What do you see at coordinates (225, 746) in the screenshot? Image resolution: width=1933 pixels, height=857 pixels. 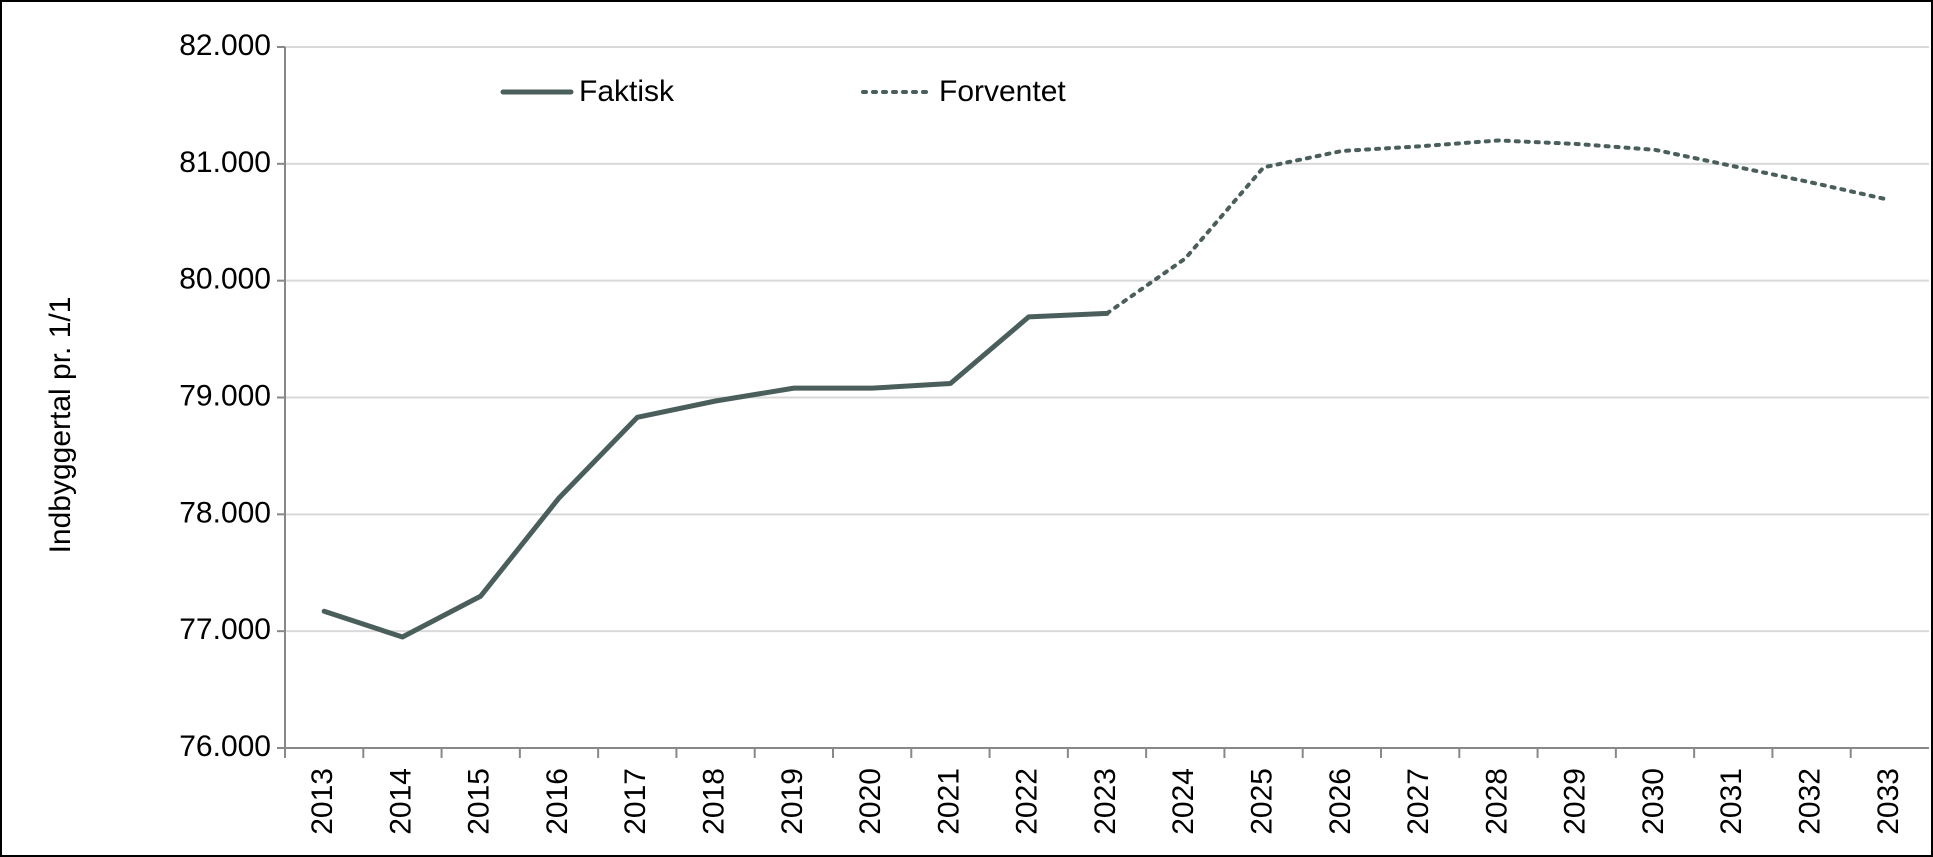 I see `y-tick-label: 76.000` at bounding box center [225, 746].